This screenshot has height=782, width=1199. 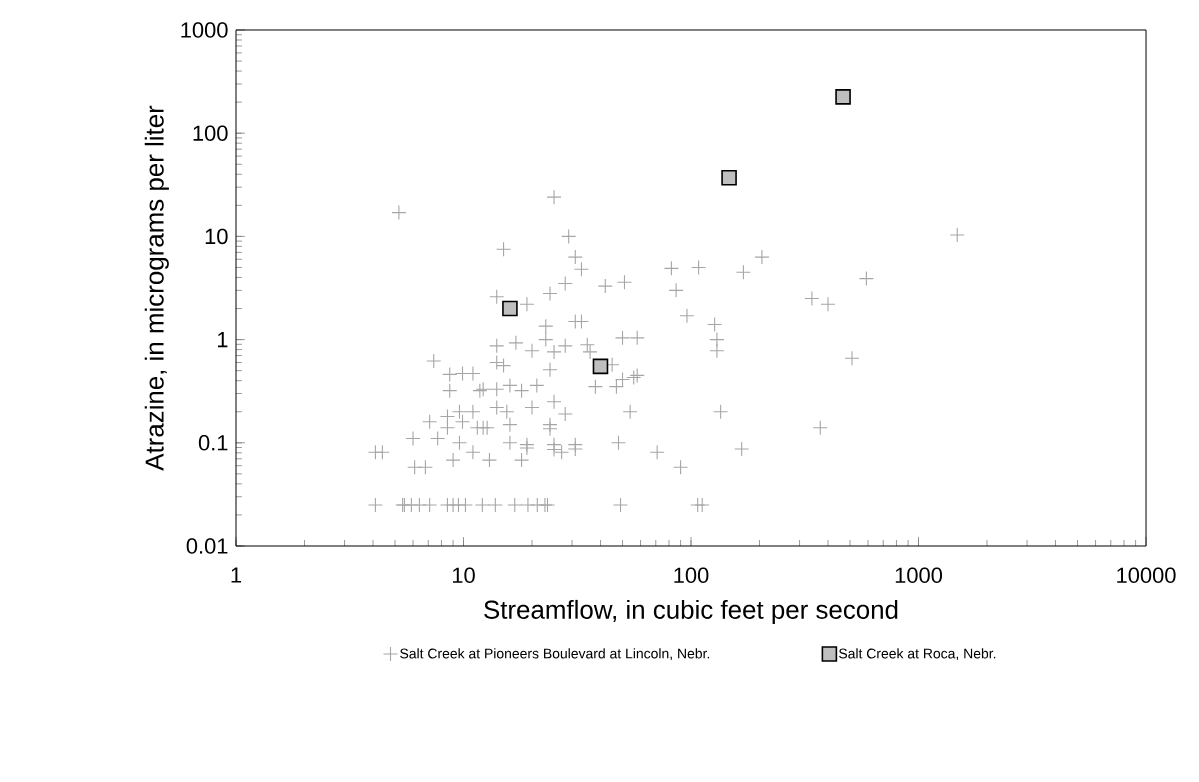 I want to click on y-tick-label: 1, so click(x=222, y=340).